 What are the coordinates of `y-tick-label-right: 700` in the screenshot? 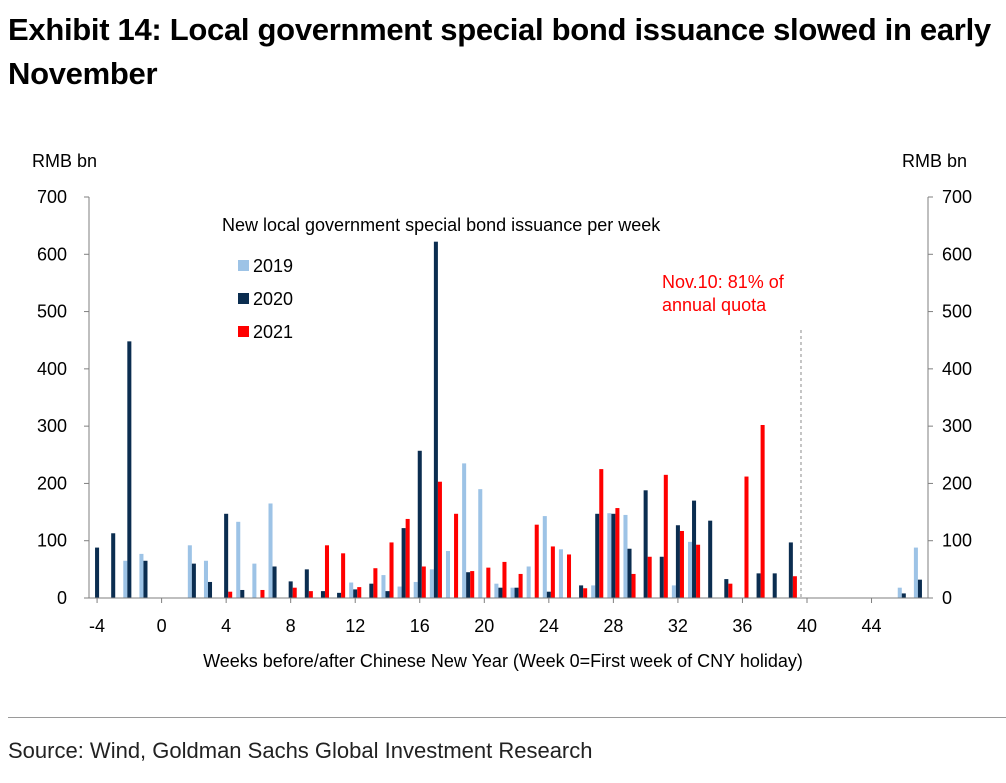 It's located at (957, 197).